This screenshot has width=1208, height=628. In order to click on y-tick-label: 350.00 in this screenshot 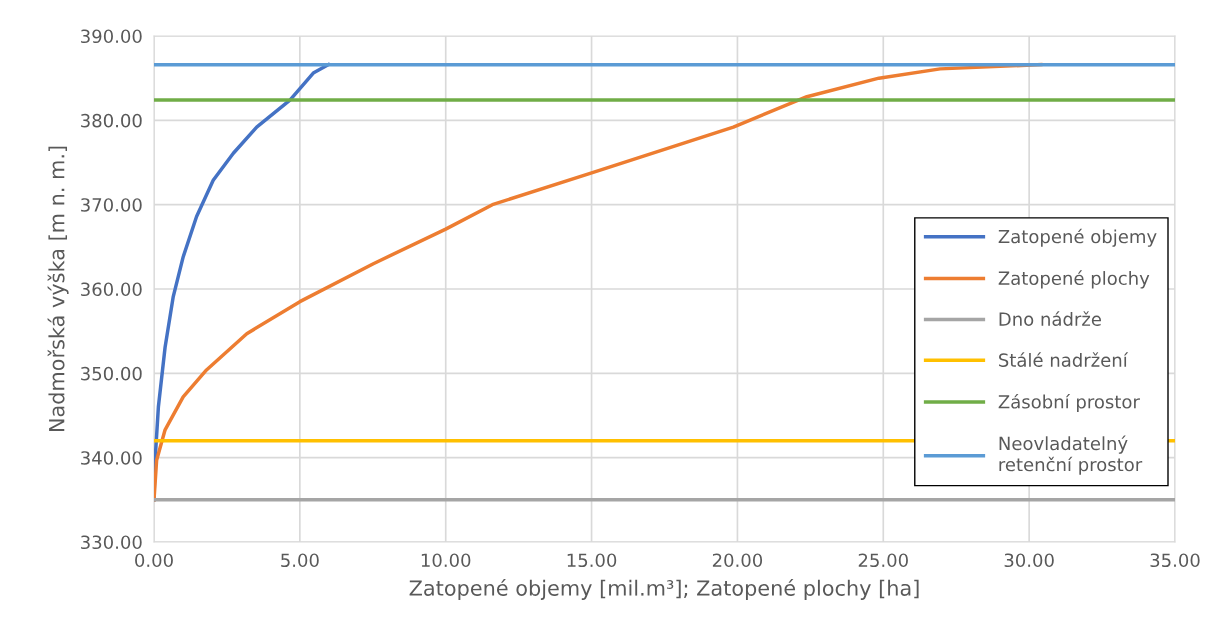, I will do `click(111, 373)`.